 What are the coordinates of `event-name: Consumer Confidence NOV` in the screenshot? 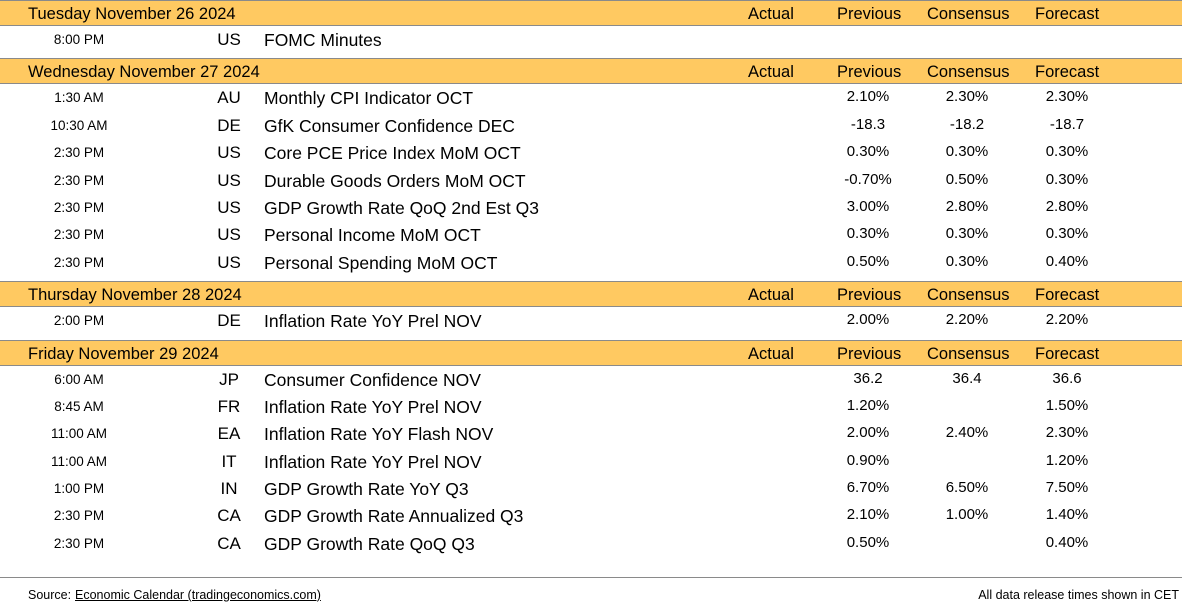 It's located at (372, 379).